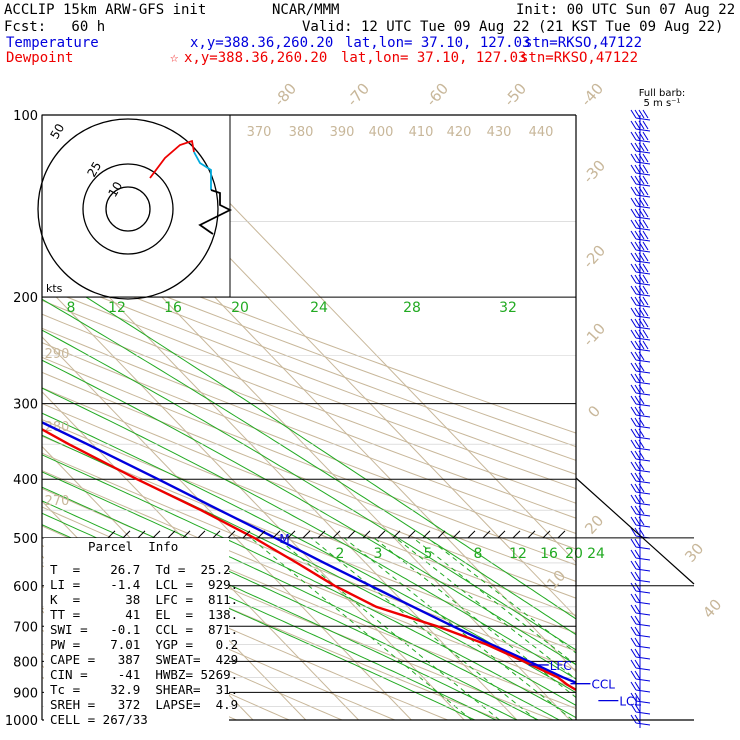 This screenshot has width=740, height=740. I want to click on temperature-latlon: lat,lon= 37.10, 127.03, so click(438, 43).